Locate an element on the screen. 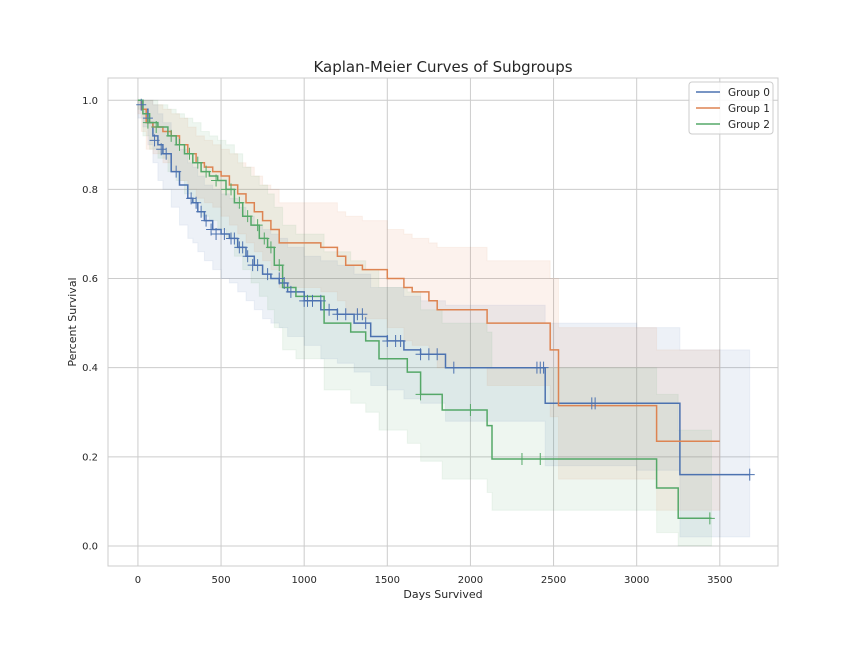  x-tick-label: 2000 is located at coordinates (470, 580).